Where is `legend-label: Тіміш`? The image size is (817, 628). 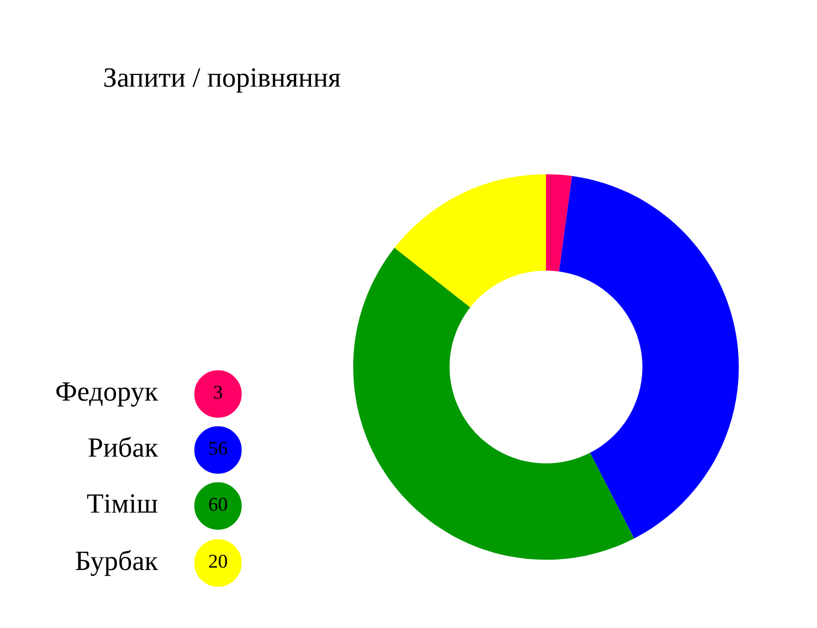
legend-label: Тіміш is located at coordinates (122, 503).